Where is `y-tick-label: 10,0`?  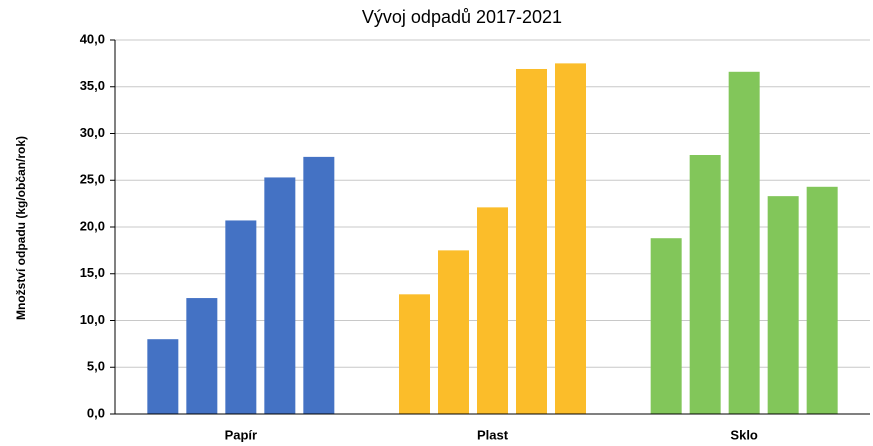
y-tick-label: 10,0 is located at coordinates (92, 319).